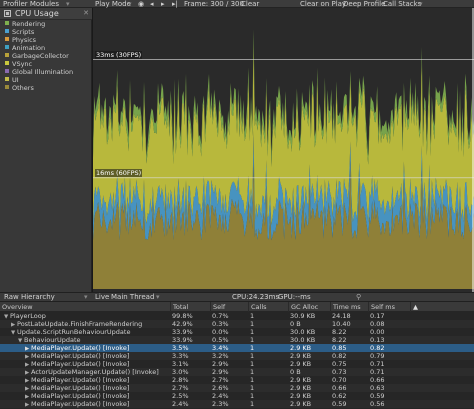 The width and height of the screenshot is (474, 409). I want to click on record-icon: ◉, so click(141, 4).